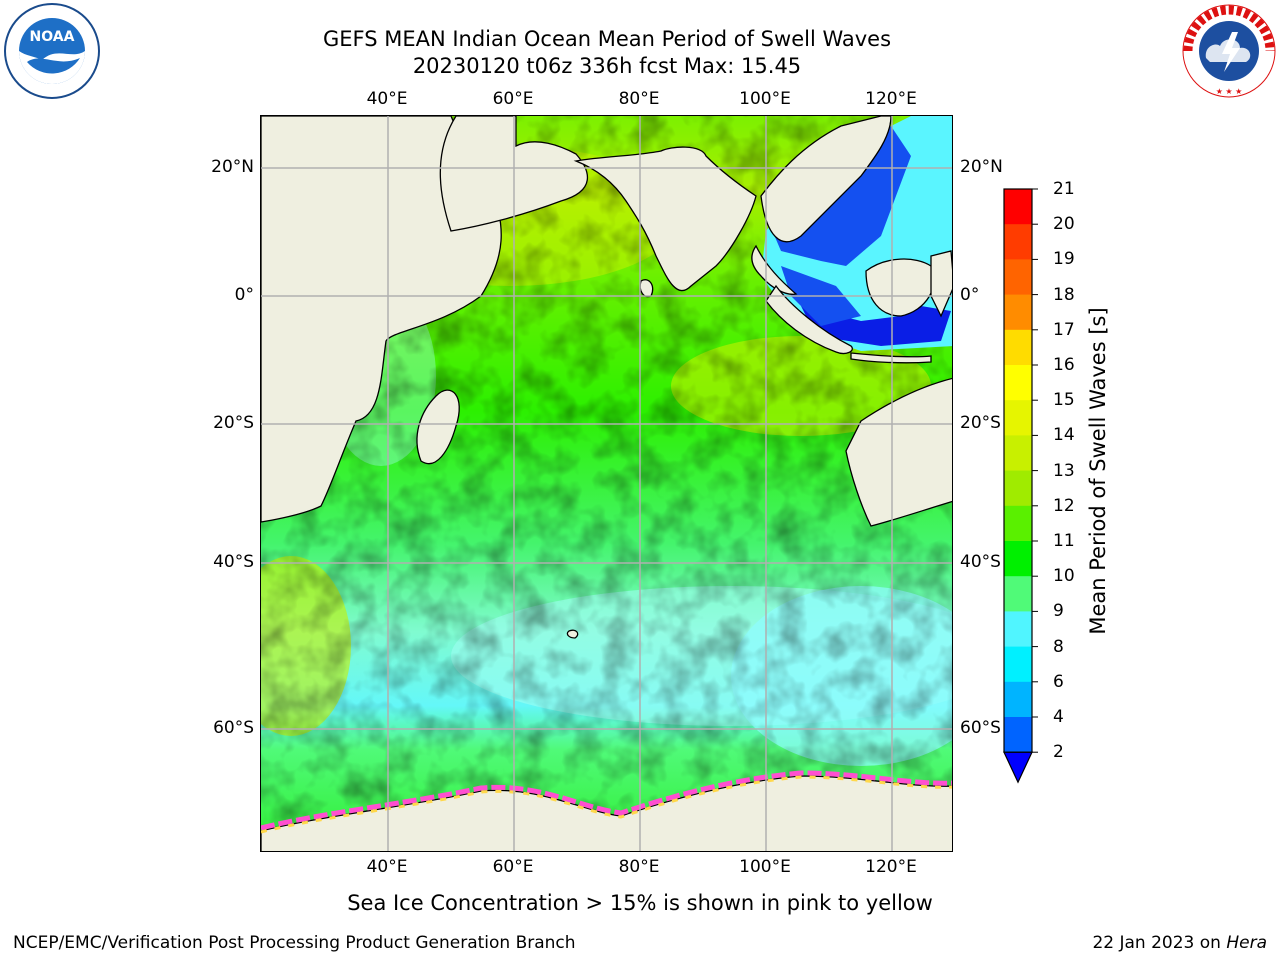  I want to click on colorbar-tick-label: 13, so click(1064, 470).